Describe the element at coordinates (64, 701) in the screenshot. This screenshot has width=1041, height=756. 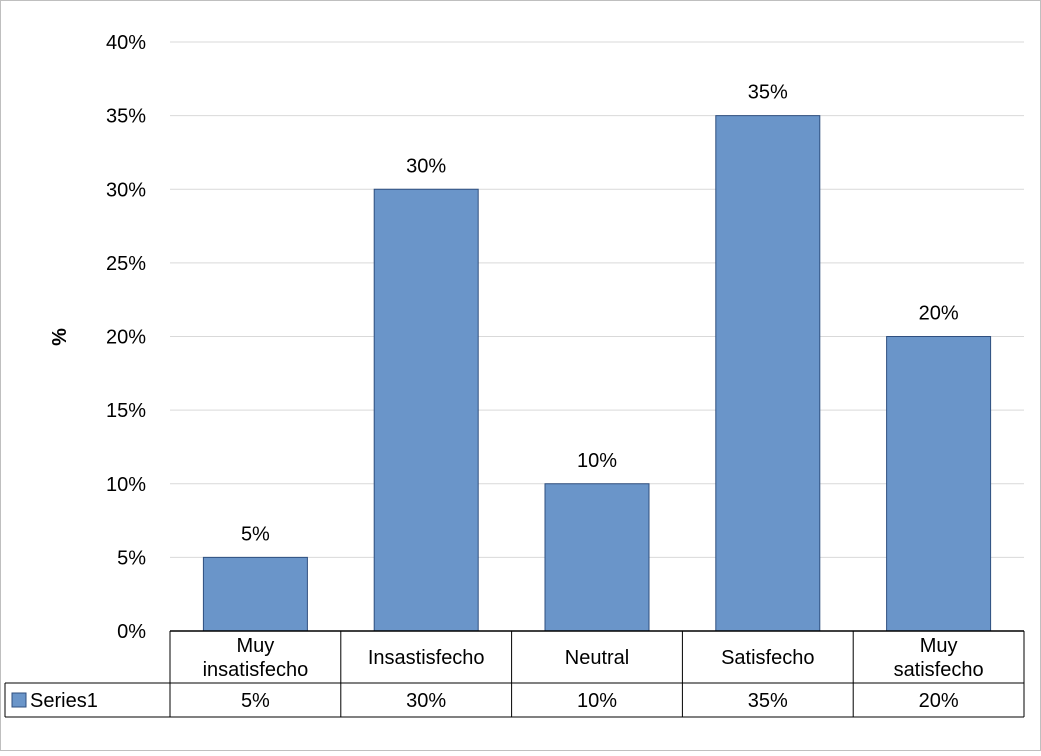
I see `legend-series-name: Series1` at that location.